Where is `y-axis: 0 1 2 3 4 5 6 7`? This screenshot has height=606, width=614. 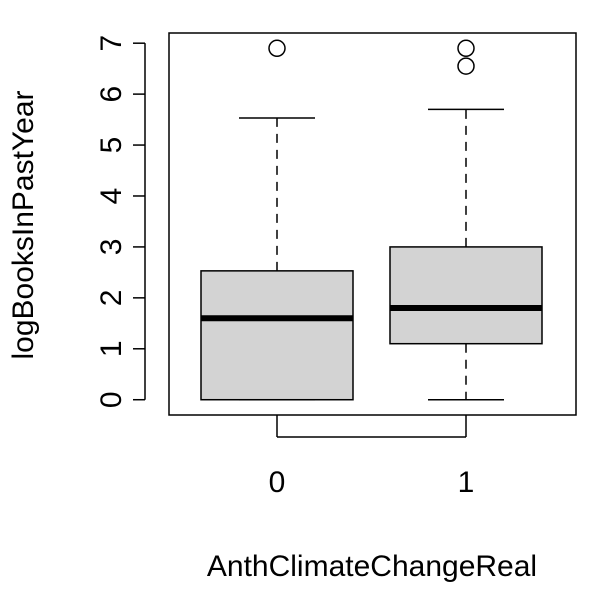 y-axis: 0 1 2 3 4 5 6 7 is located at coordinates (120, 221).